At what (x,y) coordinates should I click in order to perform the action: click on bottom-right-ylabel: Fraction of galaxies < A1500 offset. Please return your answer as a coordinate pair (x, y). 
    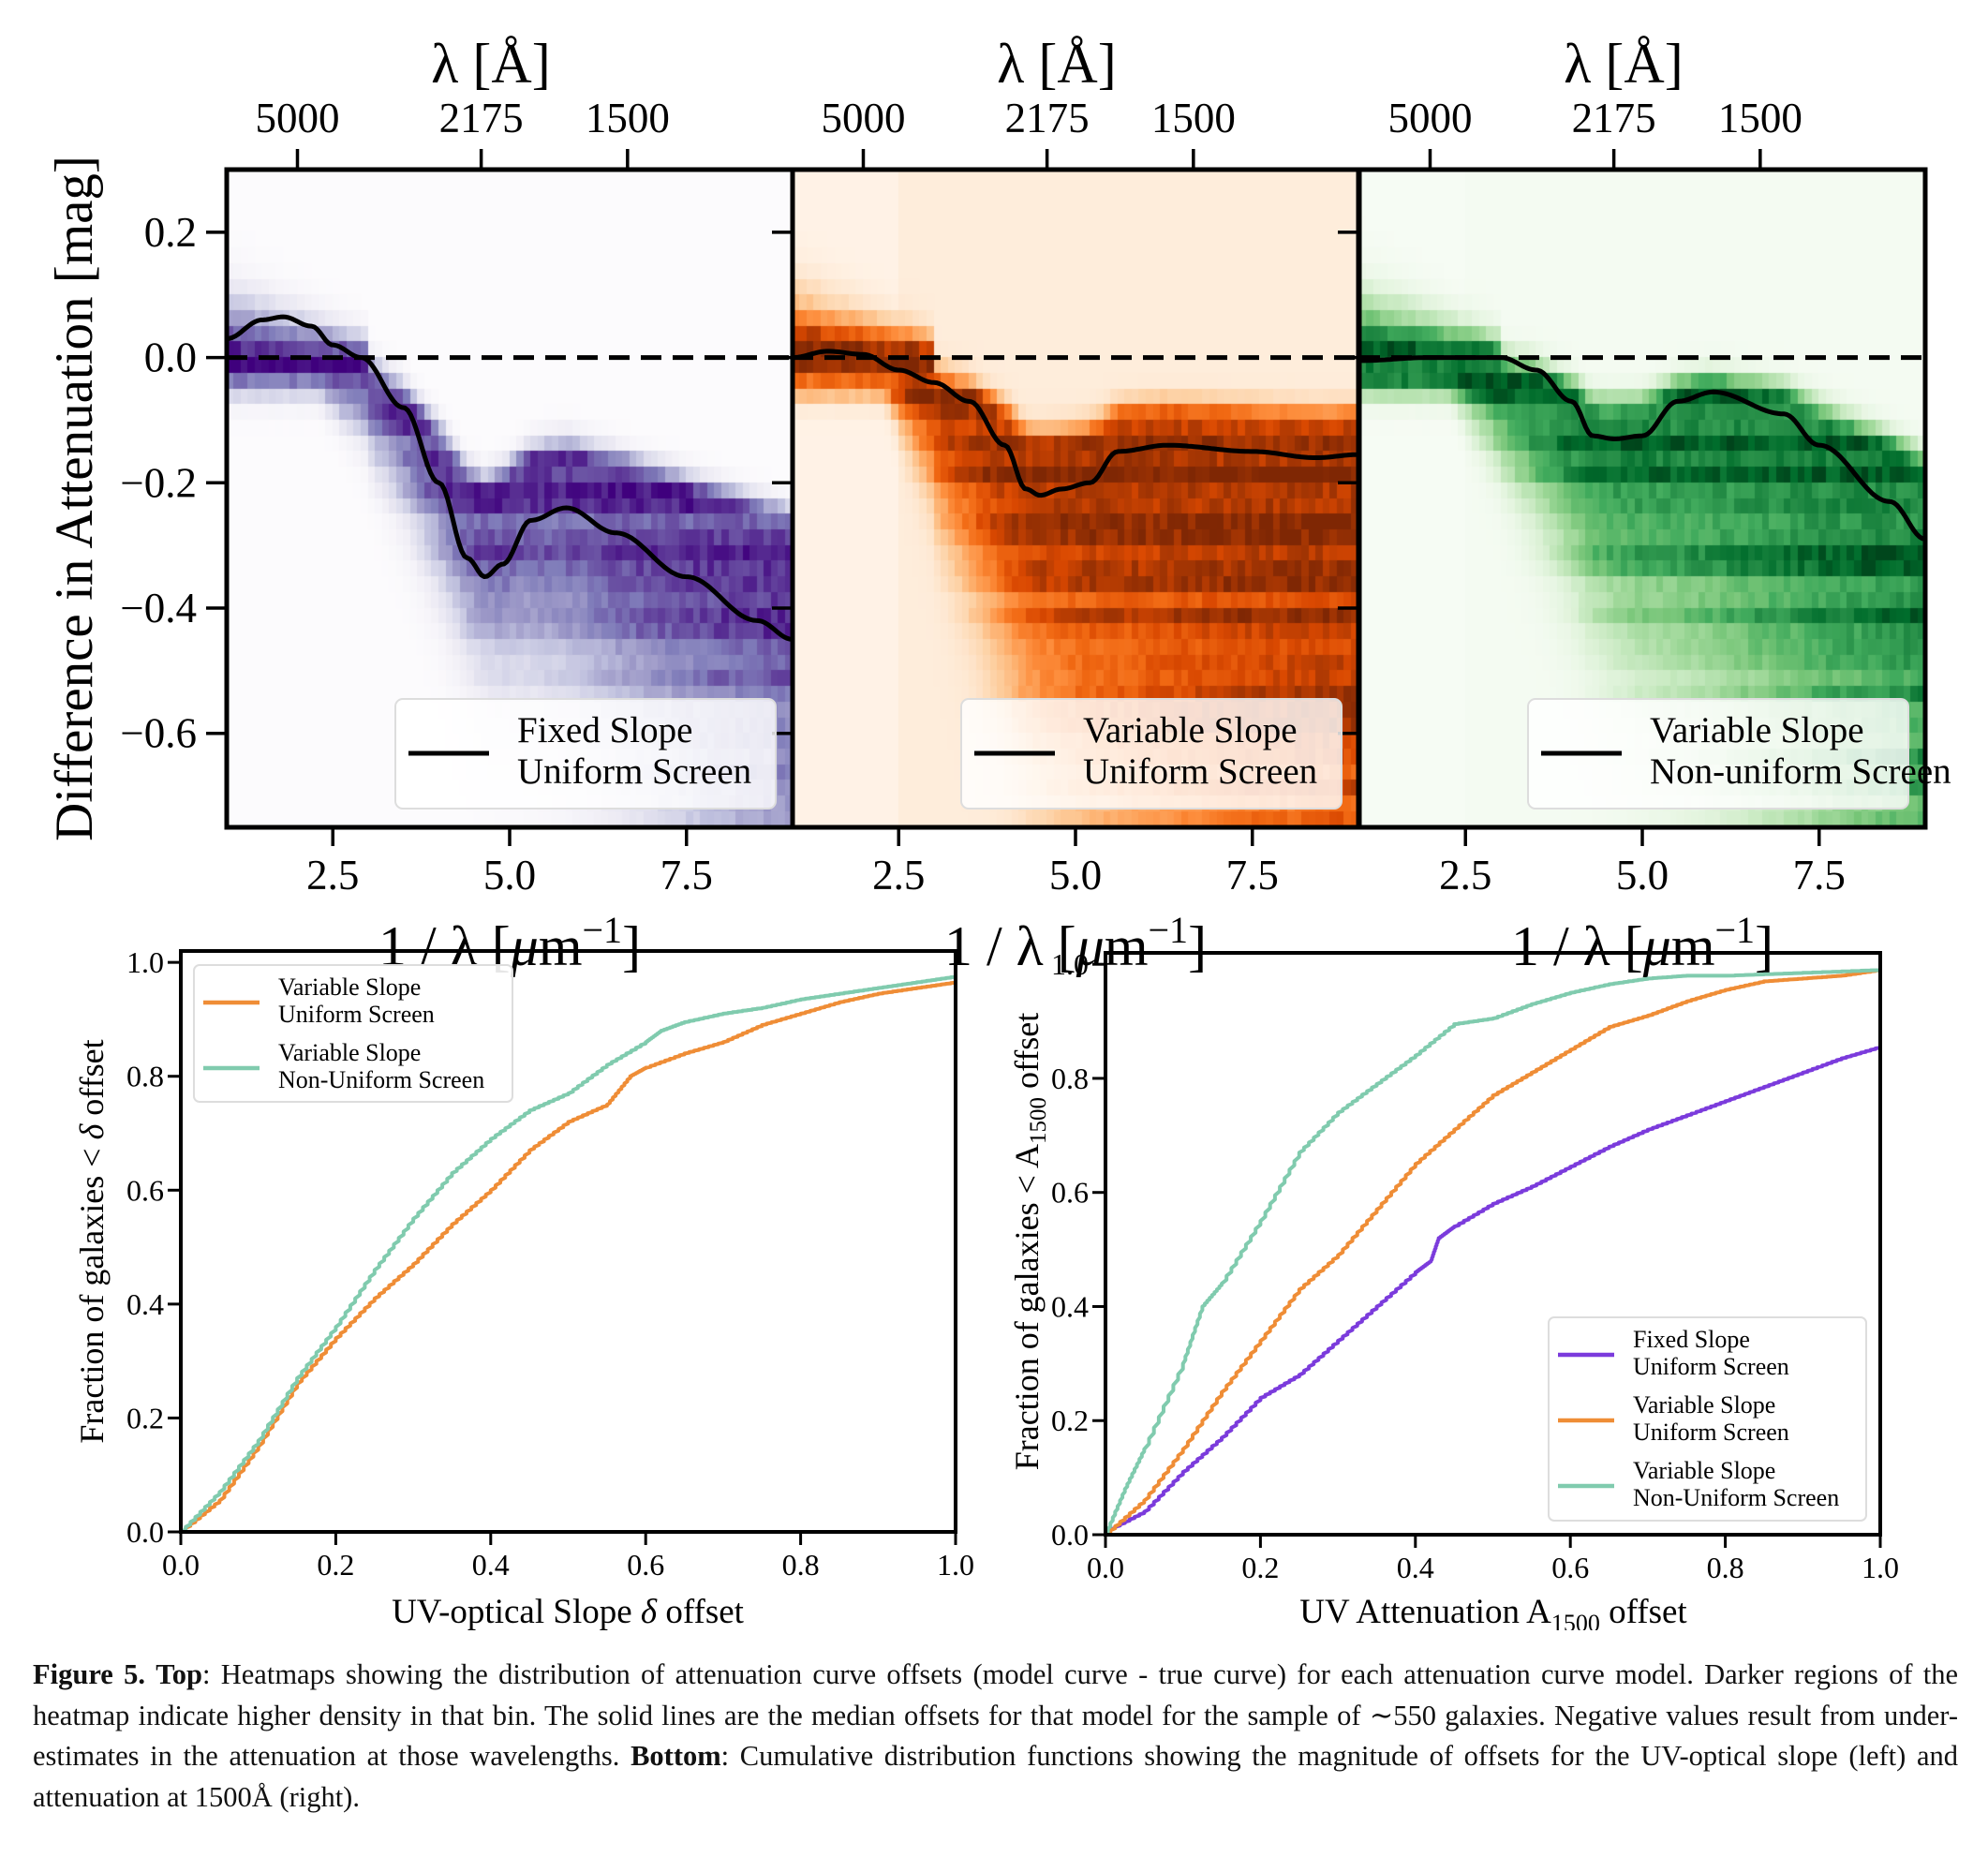
    Looking at the image, I should click on (1029, 1242).